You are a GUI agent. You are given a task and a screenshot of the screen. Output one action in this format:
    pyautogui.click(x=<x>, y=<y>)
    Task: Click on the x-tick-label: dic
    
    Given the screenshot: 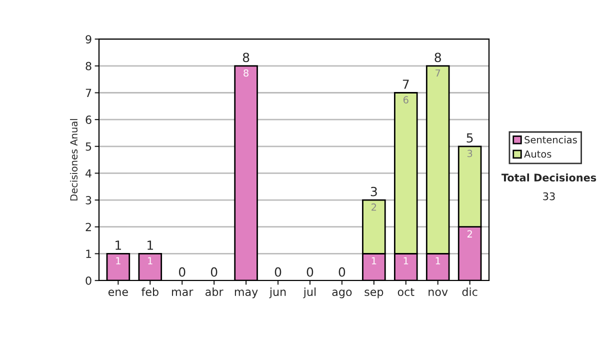 What is the action you would take?
    pyautogui.click(x=470, y=291)
    